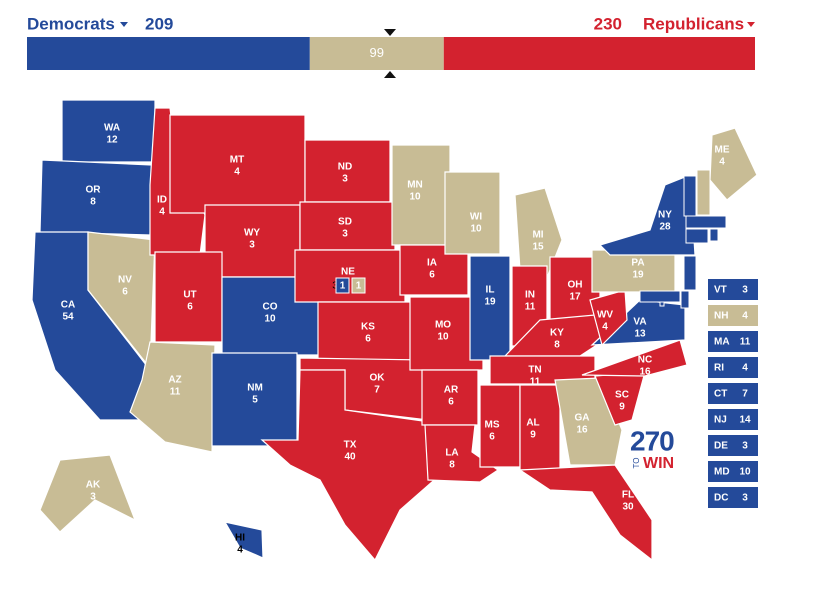 The width and height of the screenshot is (815, 590). Describe the element at coordinates (71, 23) in the screenshot. I see `dem-label: Democrats` at that location.